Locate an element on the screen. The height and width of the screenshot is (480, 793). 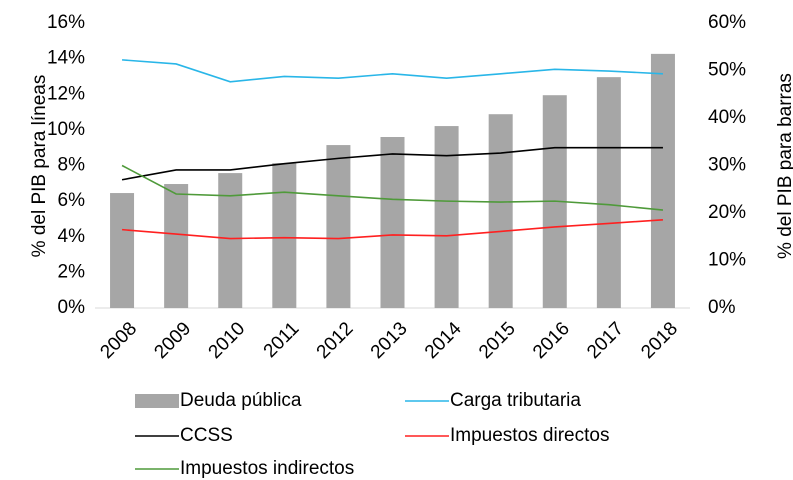
x-tick-label: 2012 is located at coordinates (335, 340).